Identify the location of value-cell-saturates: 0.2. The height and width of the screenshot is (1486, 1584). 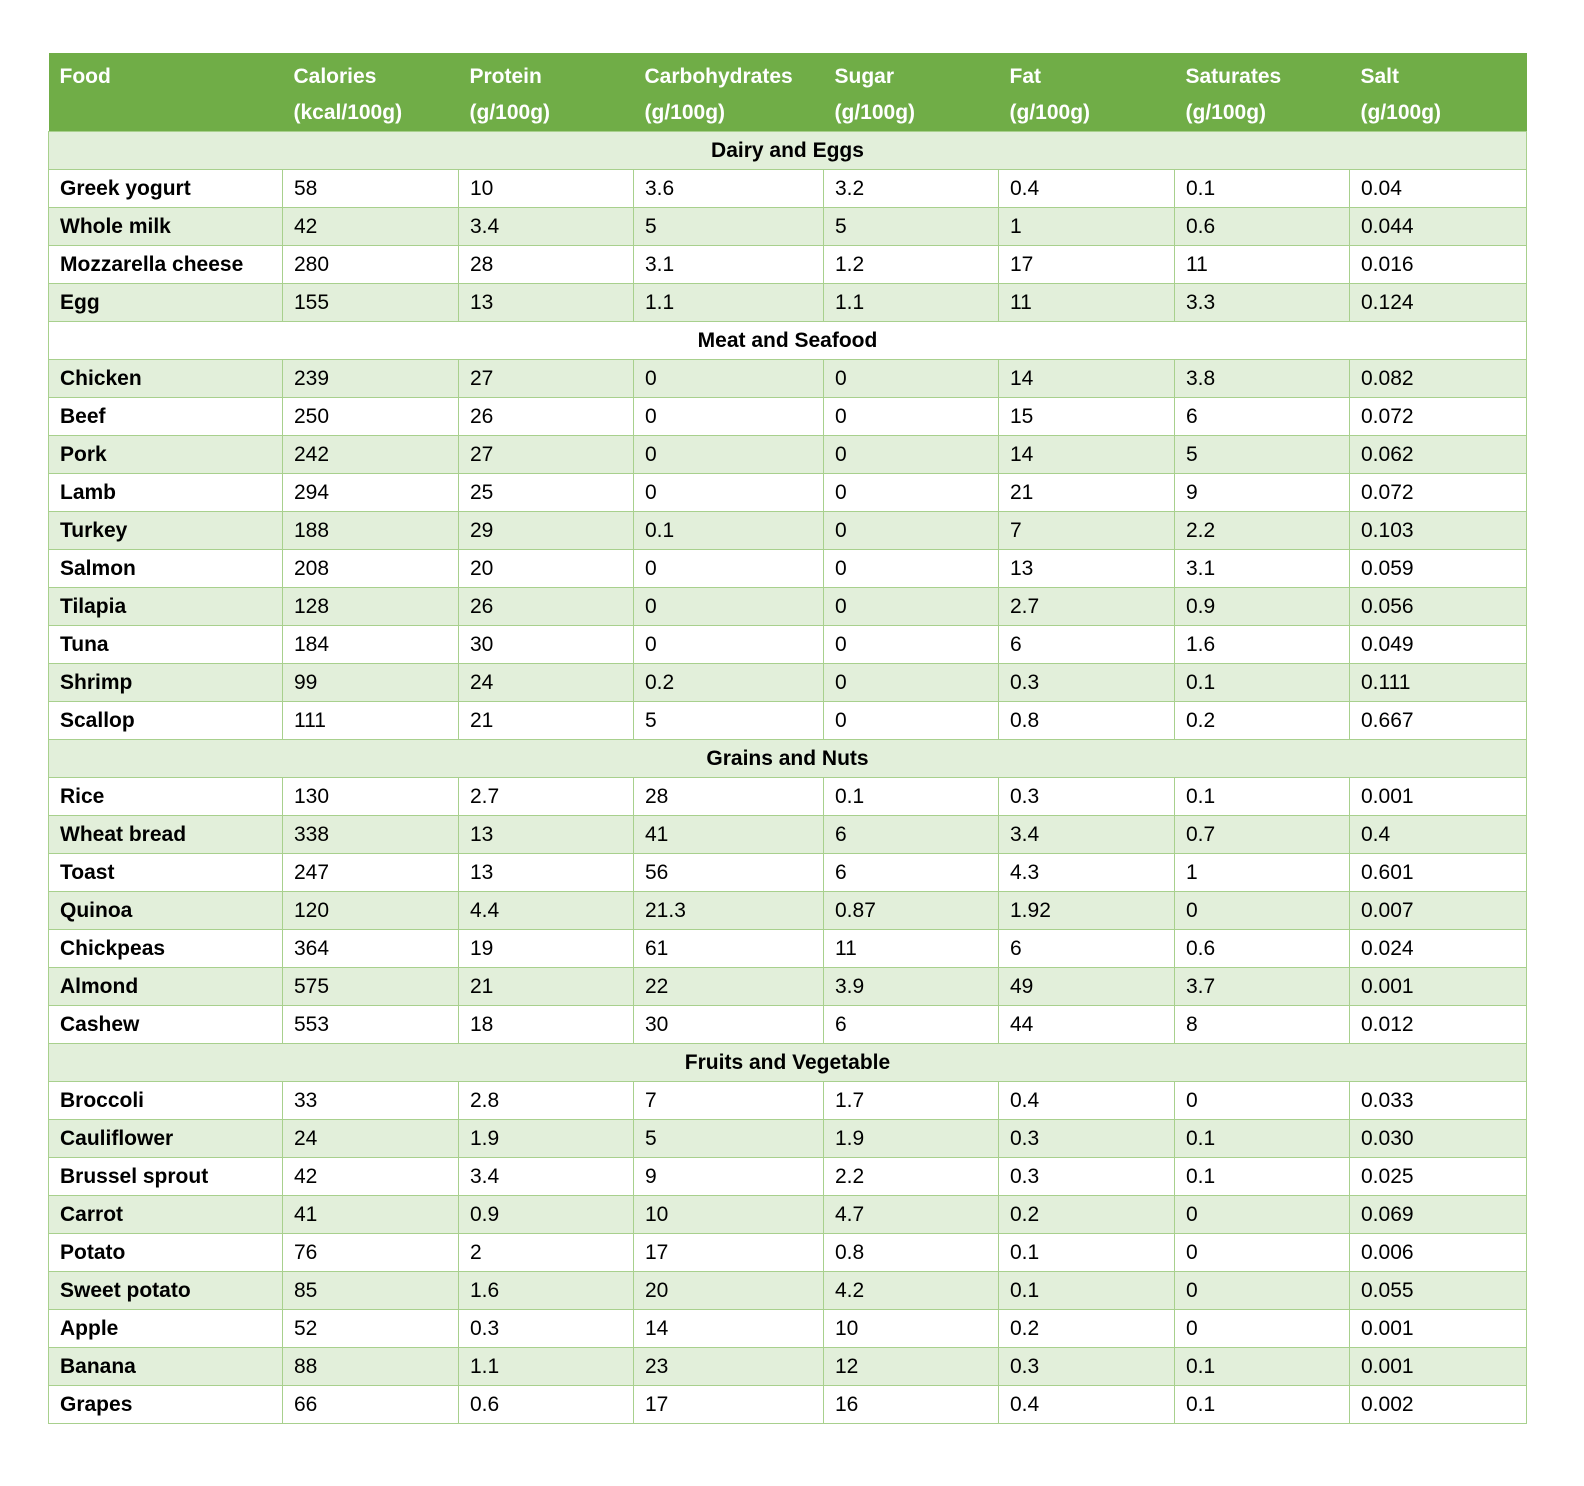
(1262, 720).